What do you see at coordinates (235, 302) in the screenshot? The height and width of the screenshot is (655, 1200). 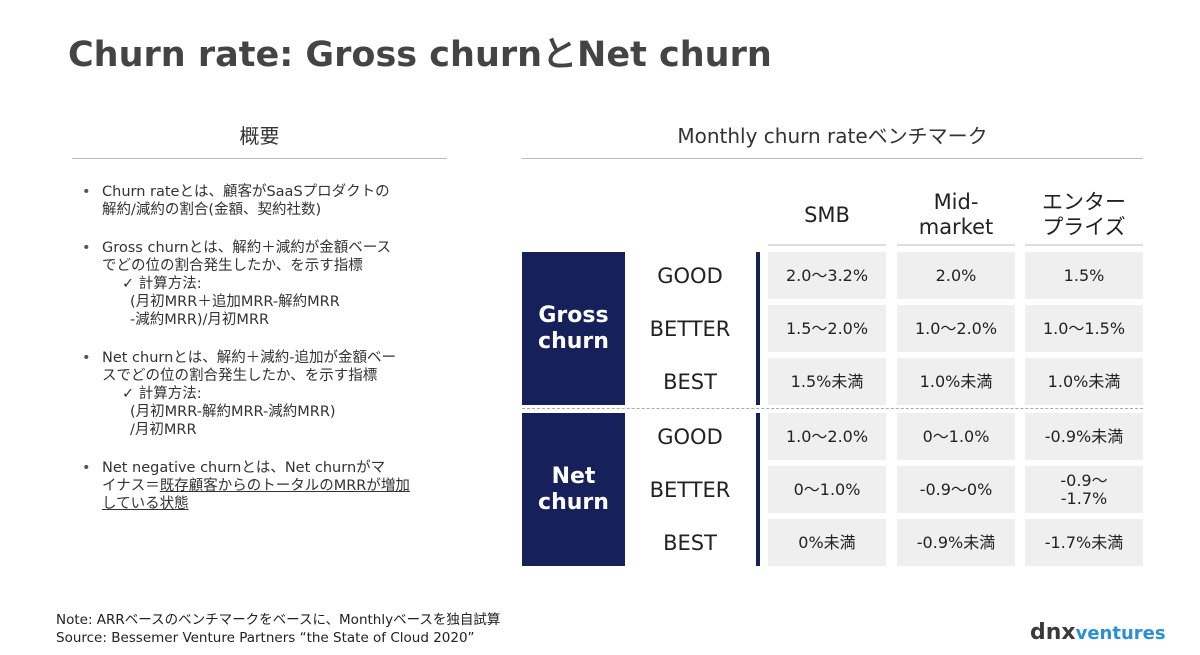 I see `sub-text: (月初MRR＋追加MRR-解約MRR` at bounding box center [235, 302].